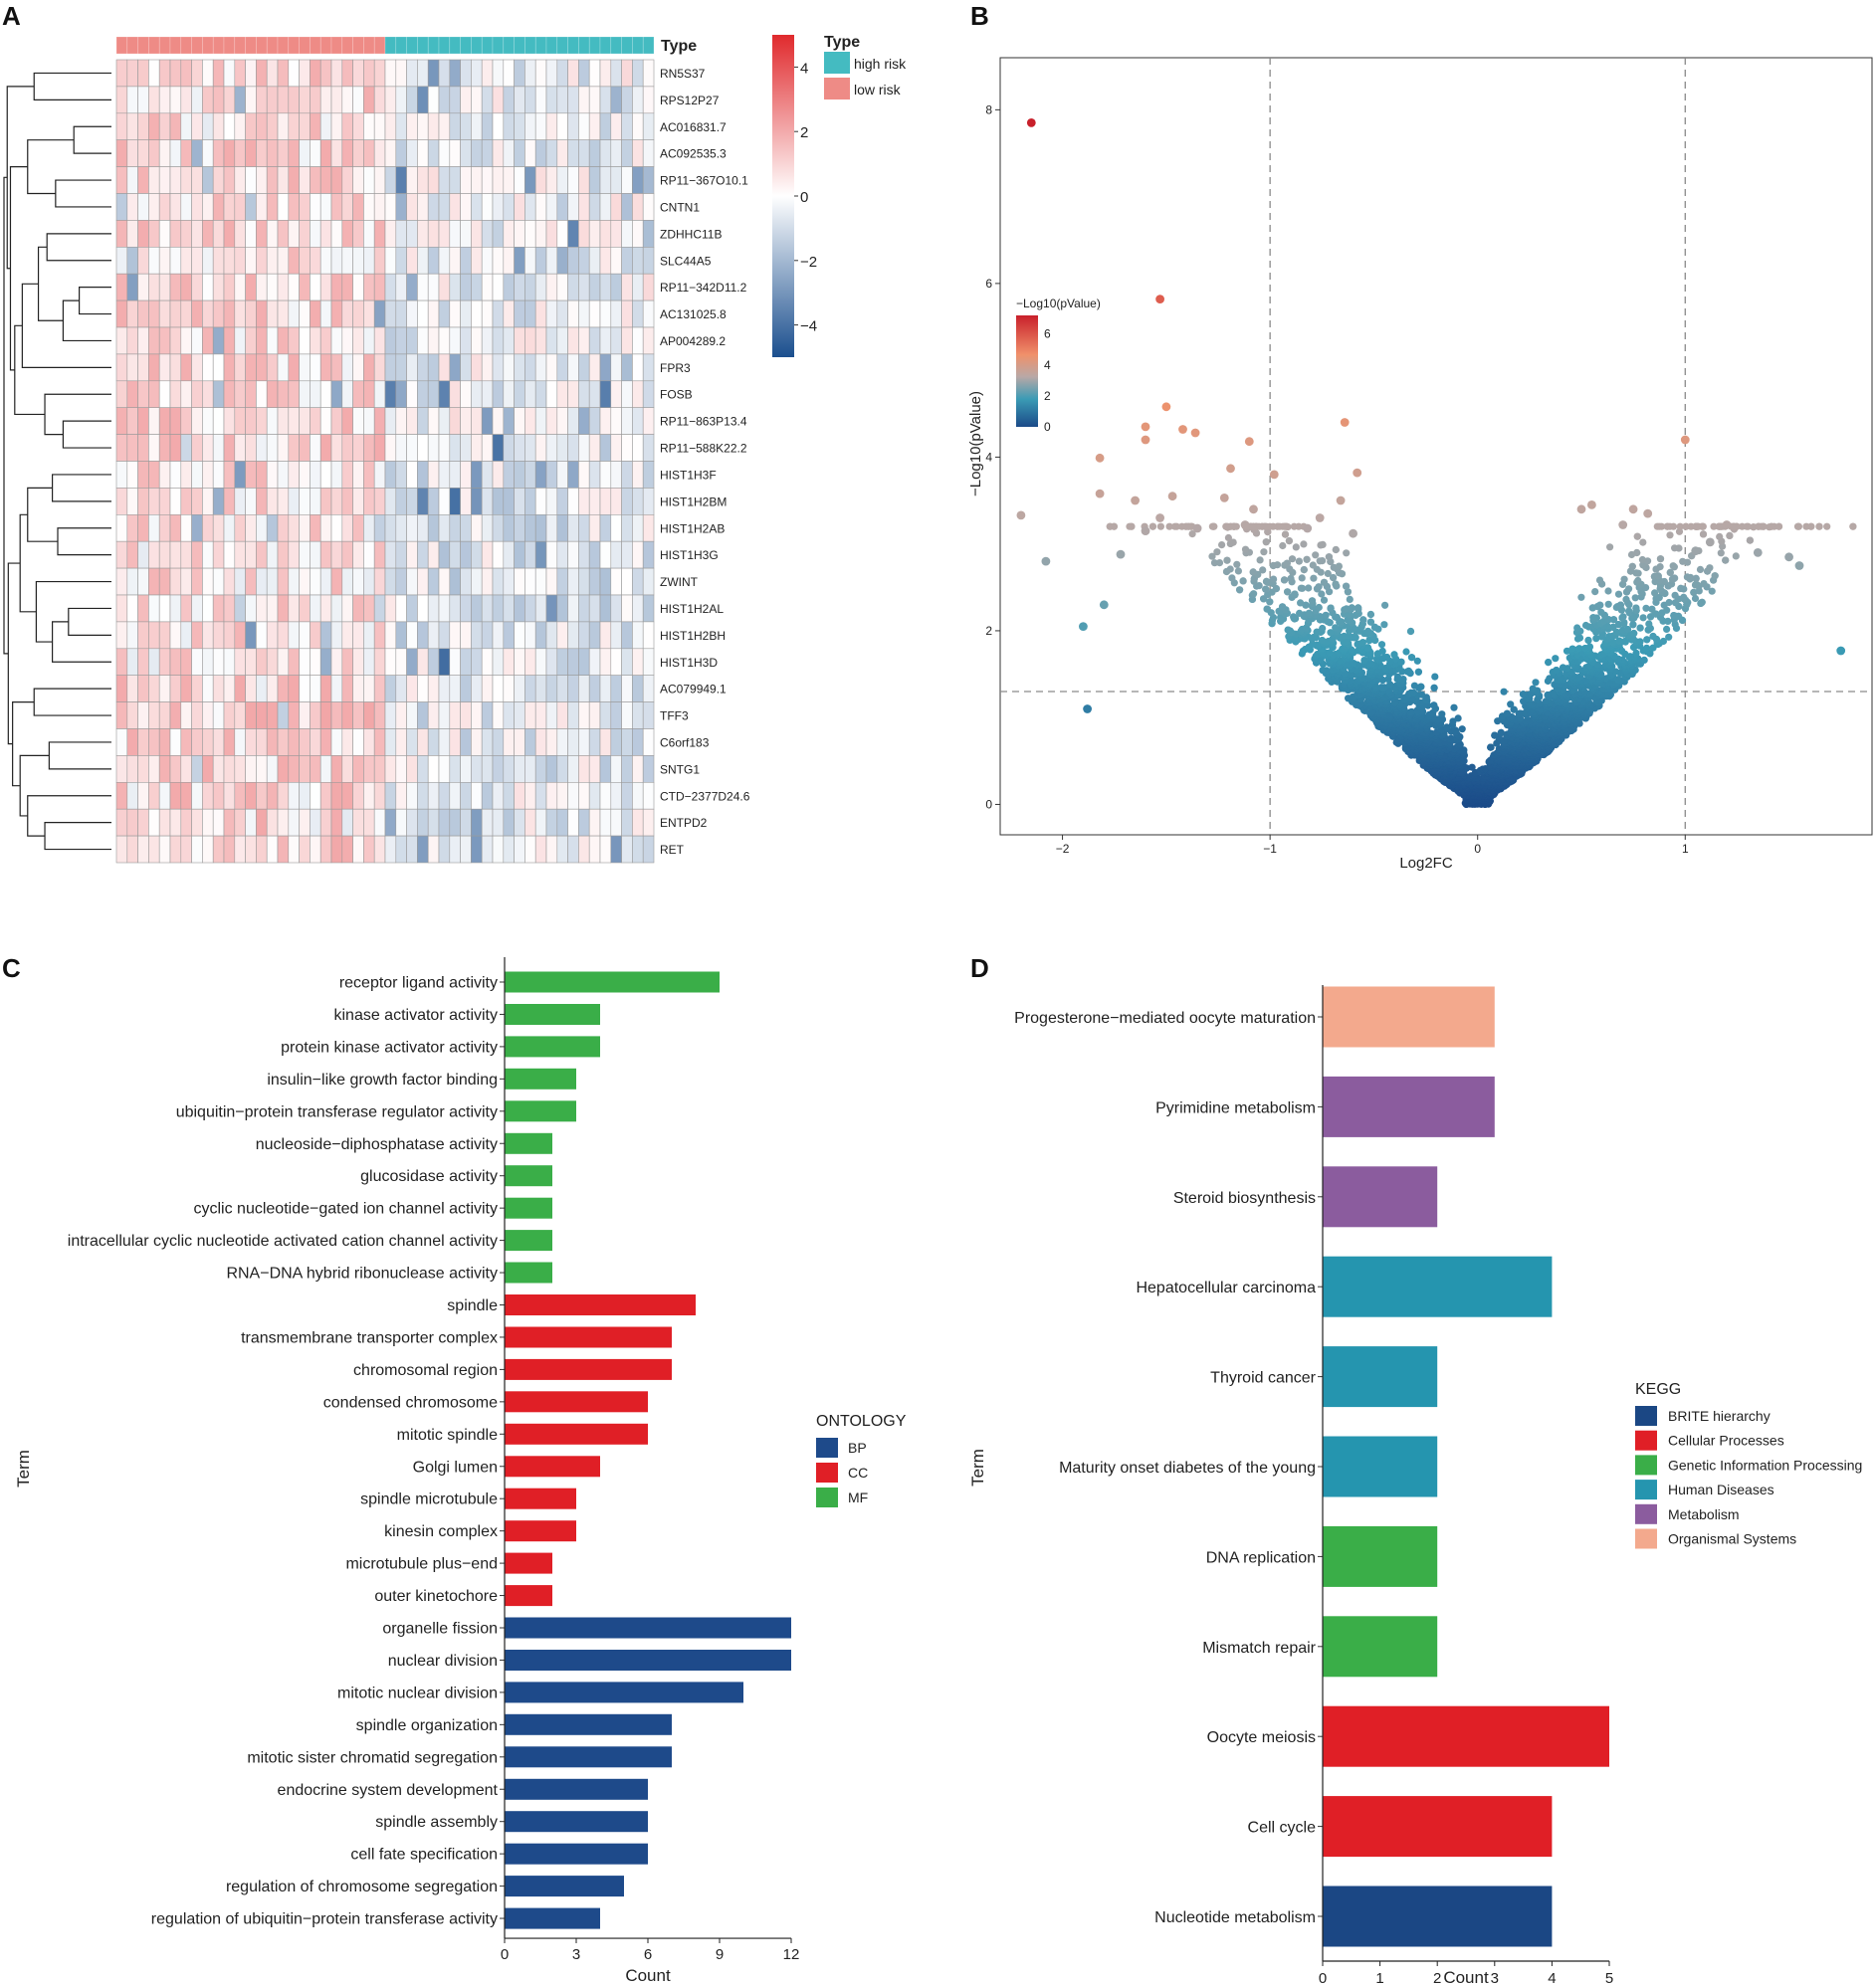  I want to click on heat-color-scale, so click(783, 196).